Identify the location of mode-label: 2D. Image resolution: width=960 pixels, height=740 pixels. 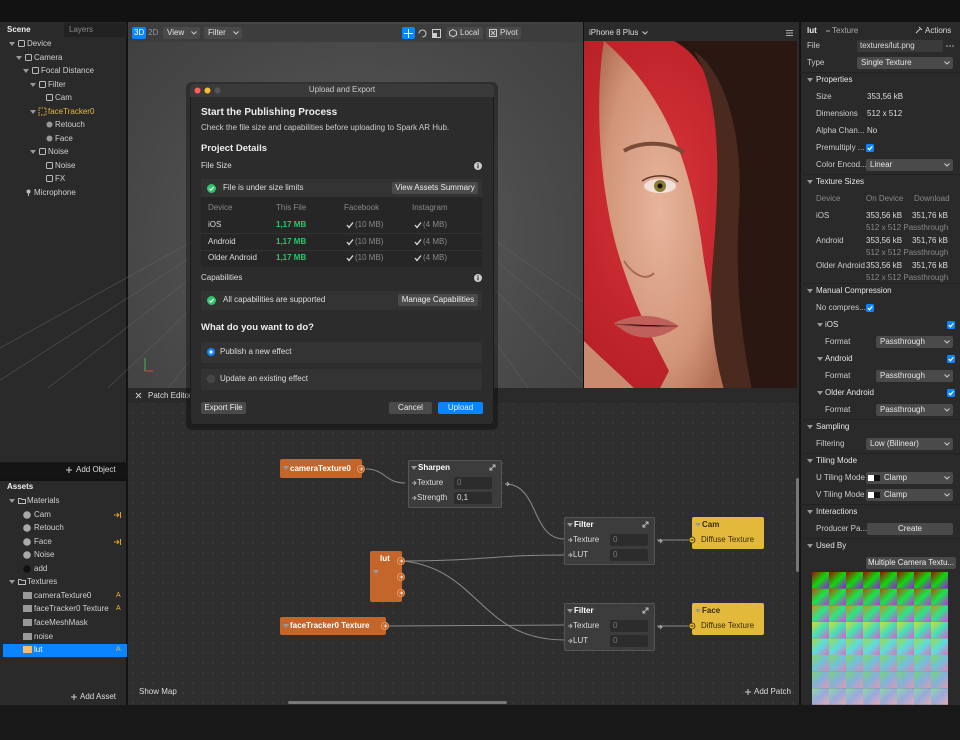
(153, 32).